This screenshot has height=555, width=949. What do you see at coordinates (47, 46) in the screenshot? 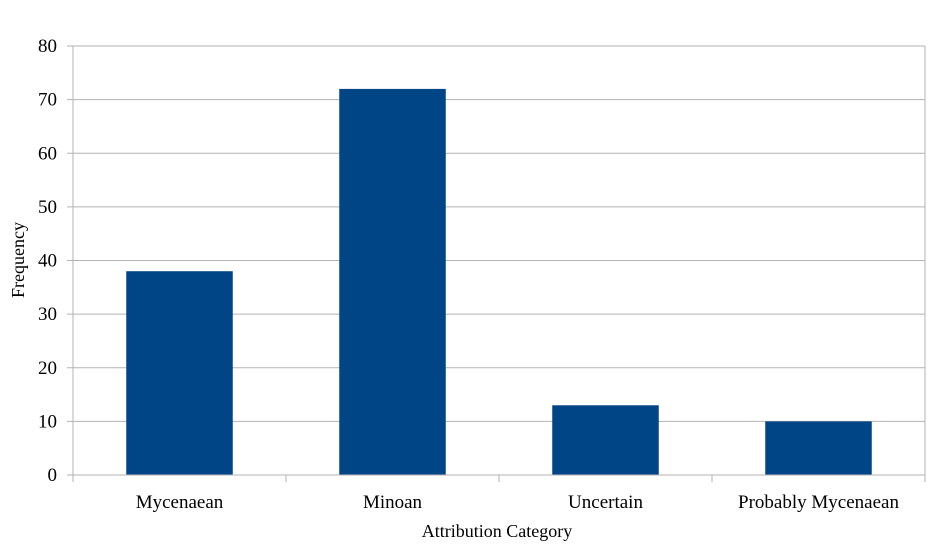
I see `y-tick-label: 80` at bounding box center [47, 46].